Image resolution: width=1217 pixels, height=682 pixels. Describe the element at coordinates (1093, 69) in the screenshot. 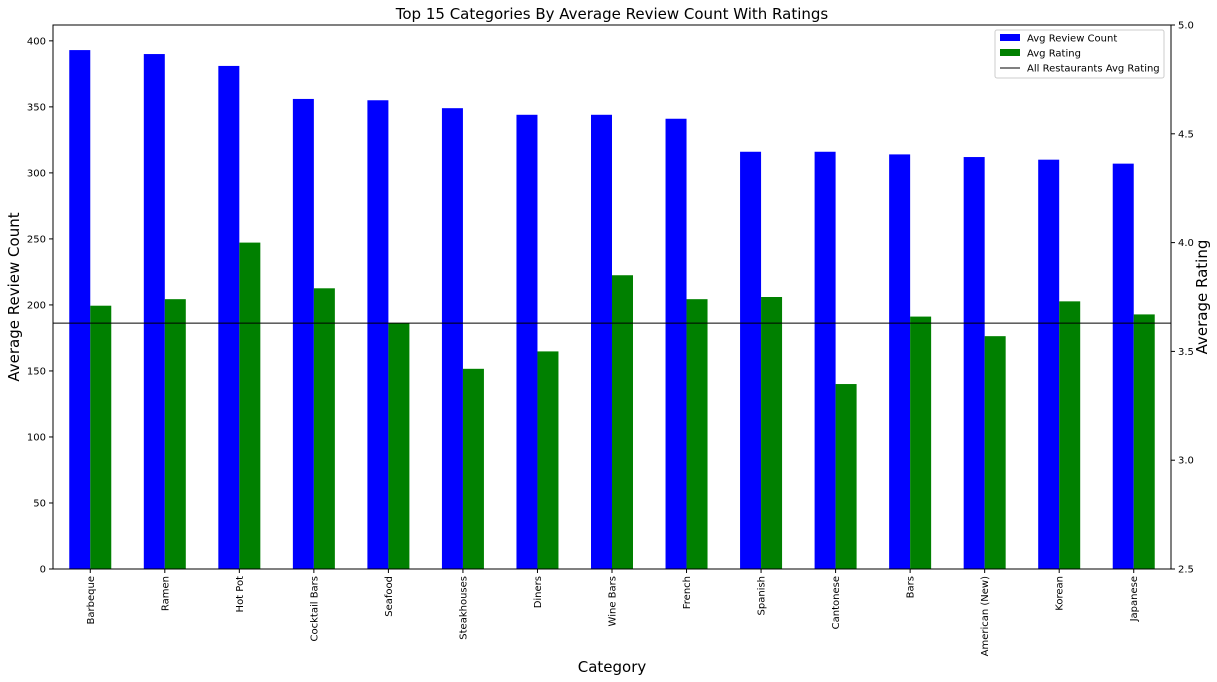

I see `legend-label-reference-line: All Restaurants Avg Rating` at that location.